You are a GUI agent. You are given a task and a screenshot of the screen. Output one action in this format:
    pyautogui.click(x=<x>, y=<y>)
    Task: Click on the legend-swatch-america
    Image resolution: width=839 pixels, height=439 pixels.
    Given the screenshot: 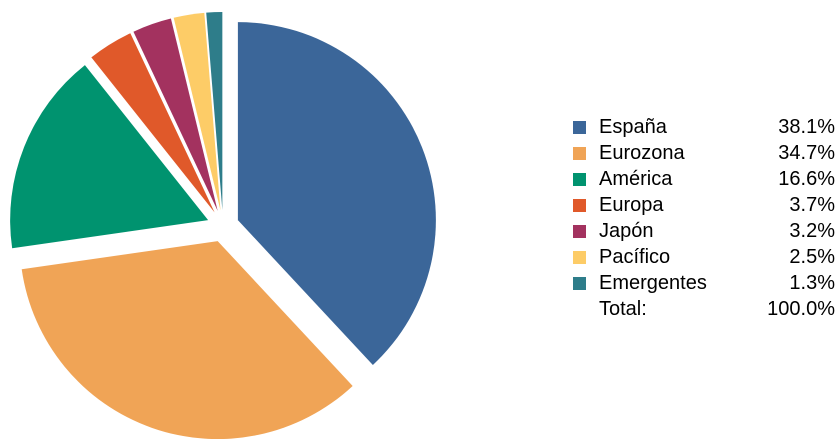 What is the action you would take?
    pyautogui.click(x=579, y=179)
    